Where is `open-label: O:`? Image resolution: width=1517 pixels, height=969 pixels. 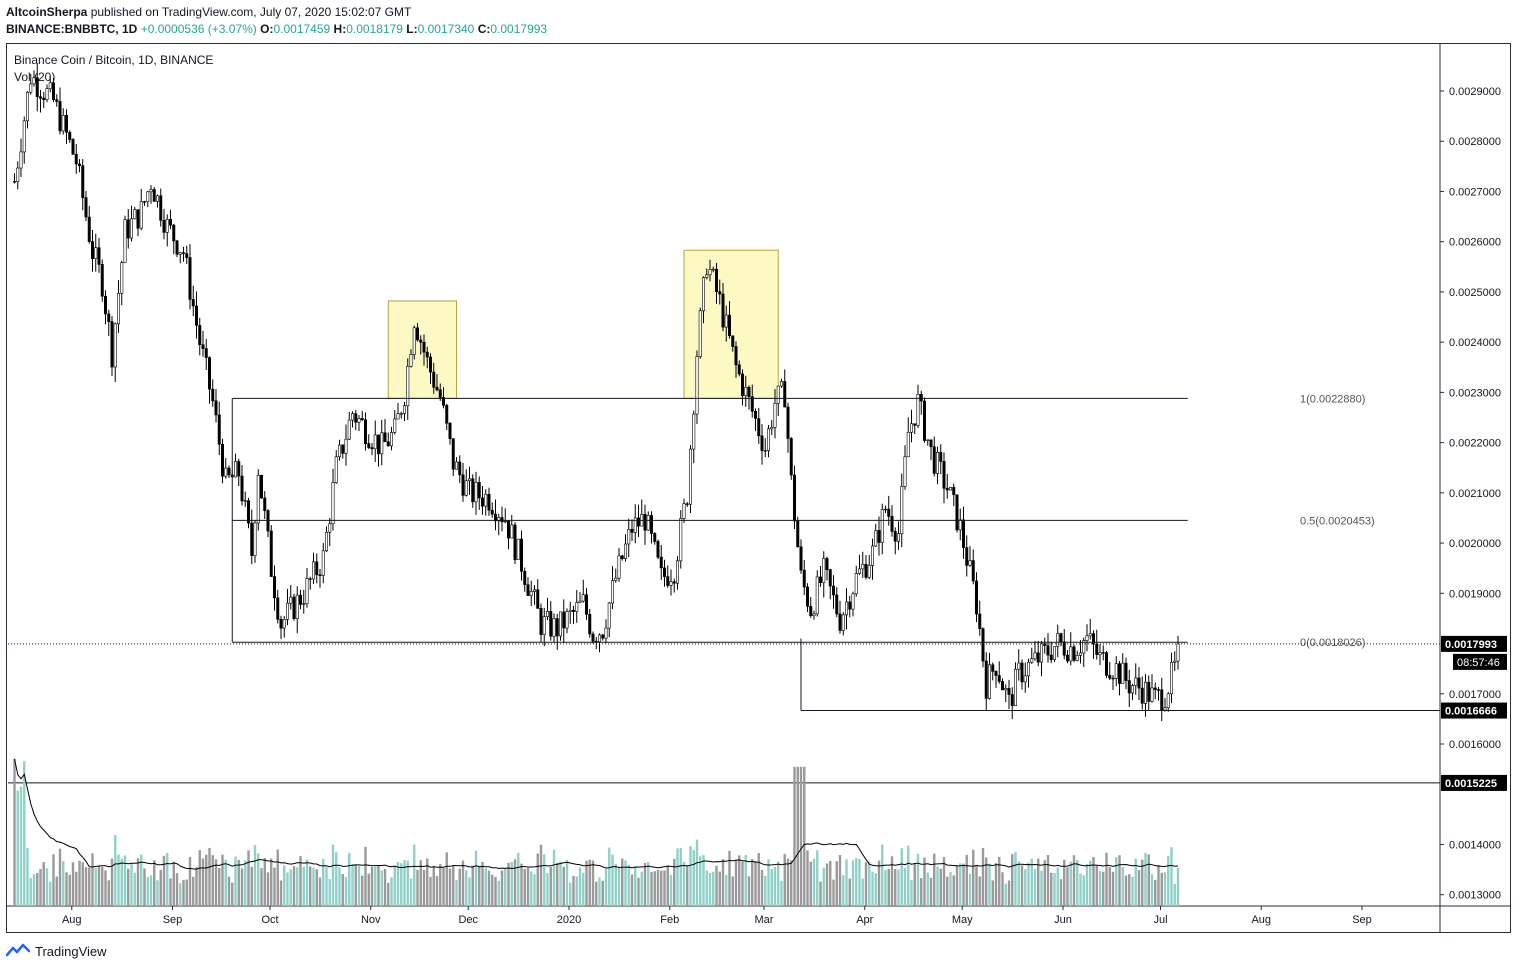 open-label: O: is located at coordinates (267, 29).